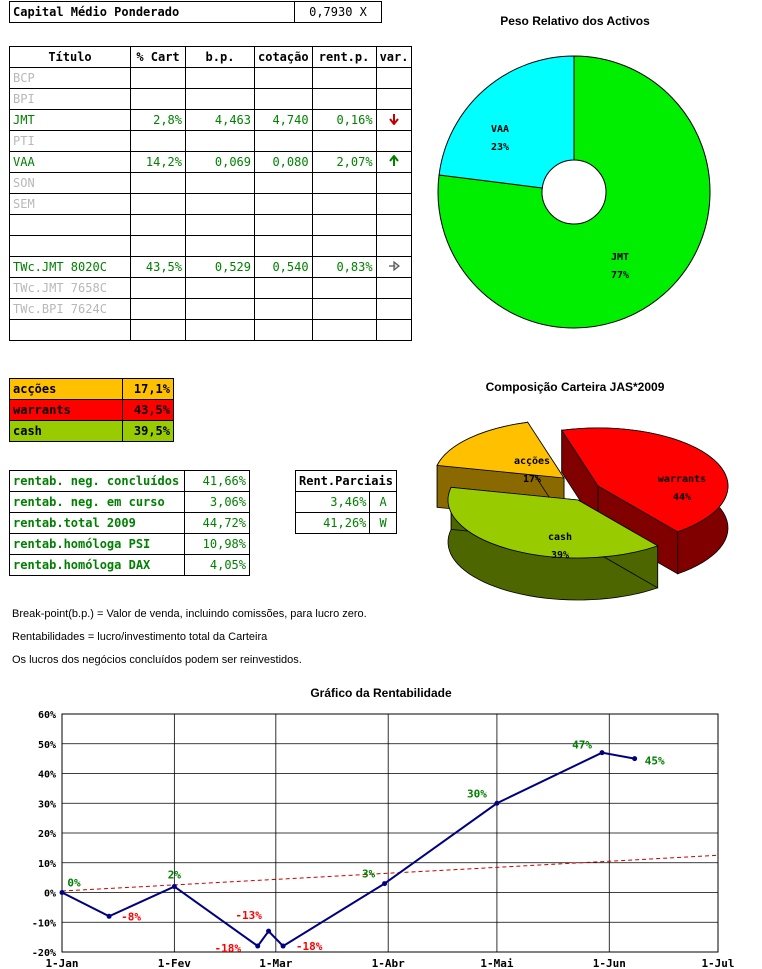 Image resolution: width=762 pixels, height=969 pixels. Describe the element at coordinates (220, 267) in the screenshot. I see `cell-bp: 0,529` at that location.